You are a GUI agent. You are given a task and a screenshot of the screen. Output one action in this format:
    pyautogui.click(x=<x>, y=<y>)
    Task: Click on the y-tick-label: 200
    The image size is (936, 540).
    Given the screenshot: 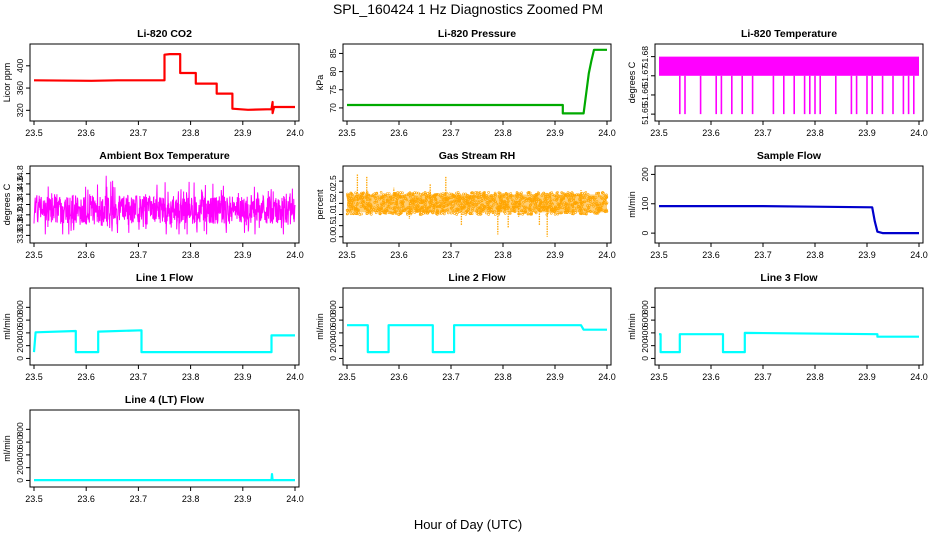 What is the action you would take?
    pyautogui.click(x=333, y=345)
    